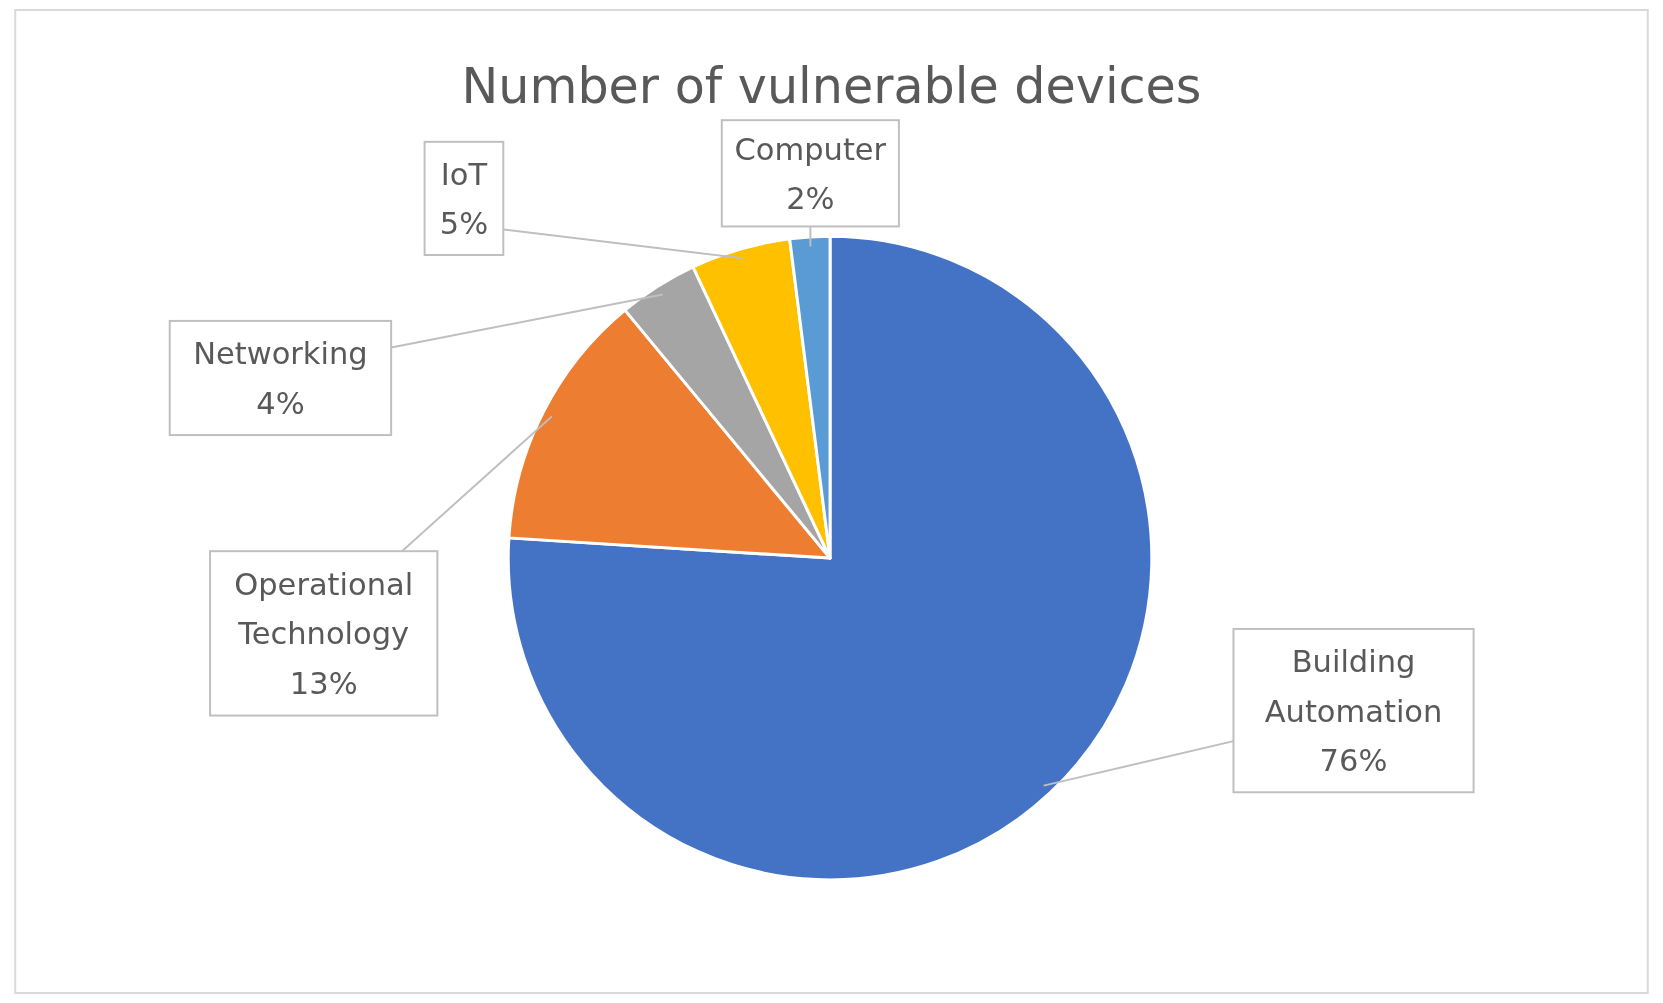 The height and width of the screenshot is (1003, 1663). Describe the element at coordinates (280, 403) in the screenshot. I see `data-label: 4%` at that location.